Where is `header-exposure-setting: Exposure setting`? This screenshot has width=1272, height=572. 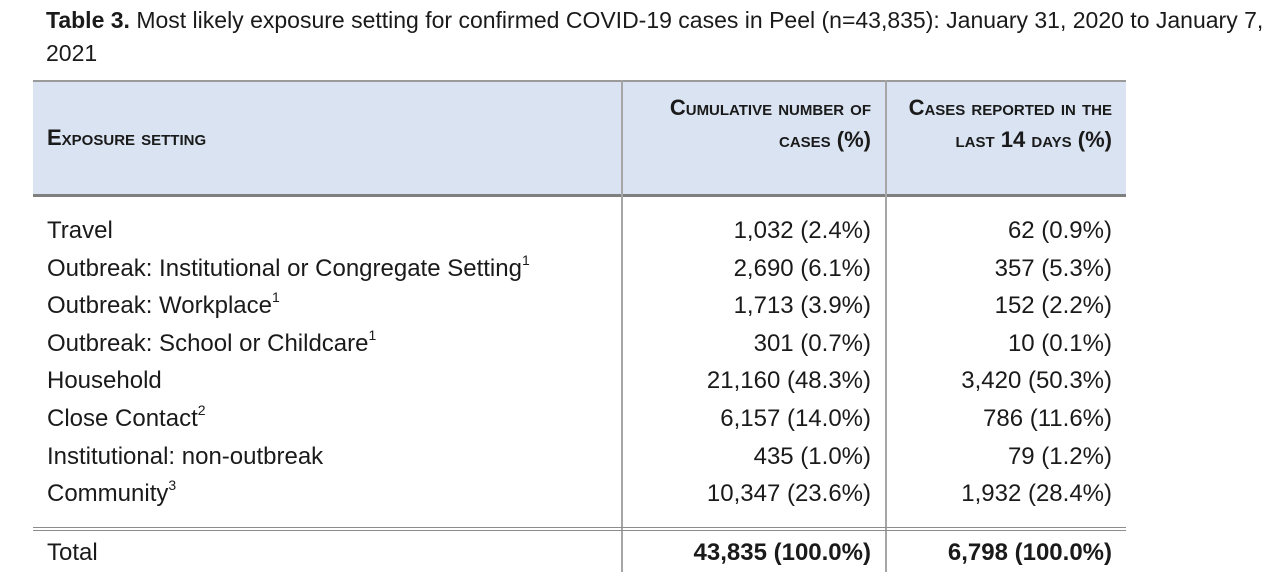
header-exposure-setting: Exposure setting is located at coordinates (127, 137).